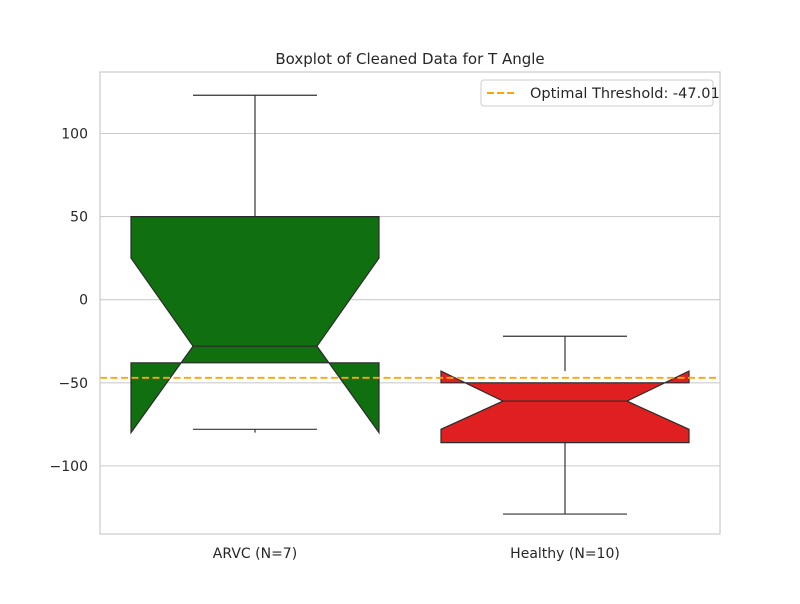 This screenshot has width=800, height=604. I want to click on y-tick-label: −100, so click(69, 467).